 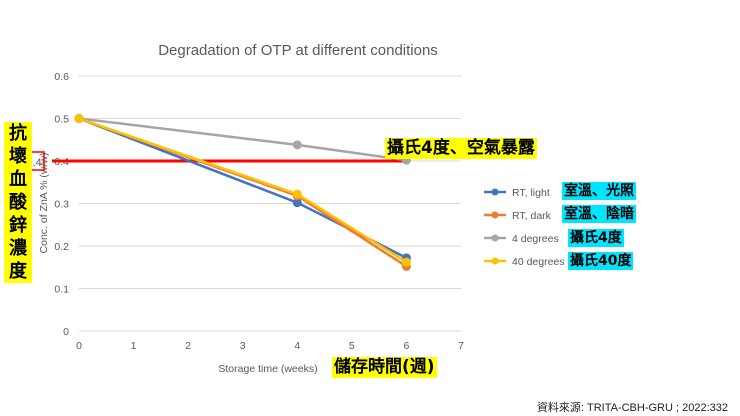 What do you see at coordinates (461, 148) in the screenshot?
I see `top-callout: 攝氏4度、空氣暴露` at bounding box center [461, 148].